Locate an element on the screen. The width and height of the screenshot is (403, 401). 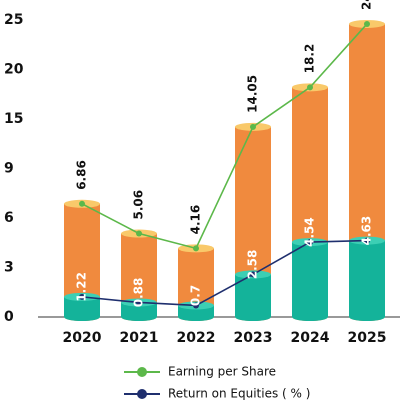
x-tick-label: 2025 is located at coordinates (367, 338).